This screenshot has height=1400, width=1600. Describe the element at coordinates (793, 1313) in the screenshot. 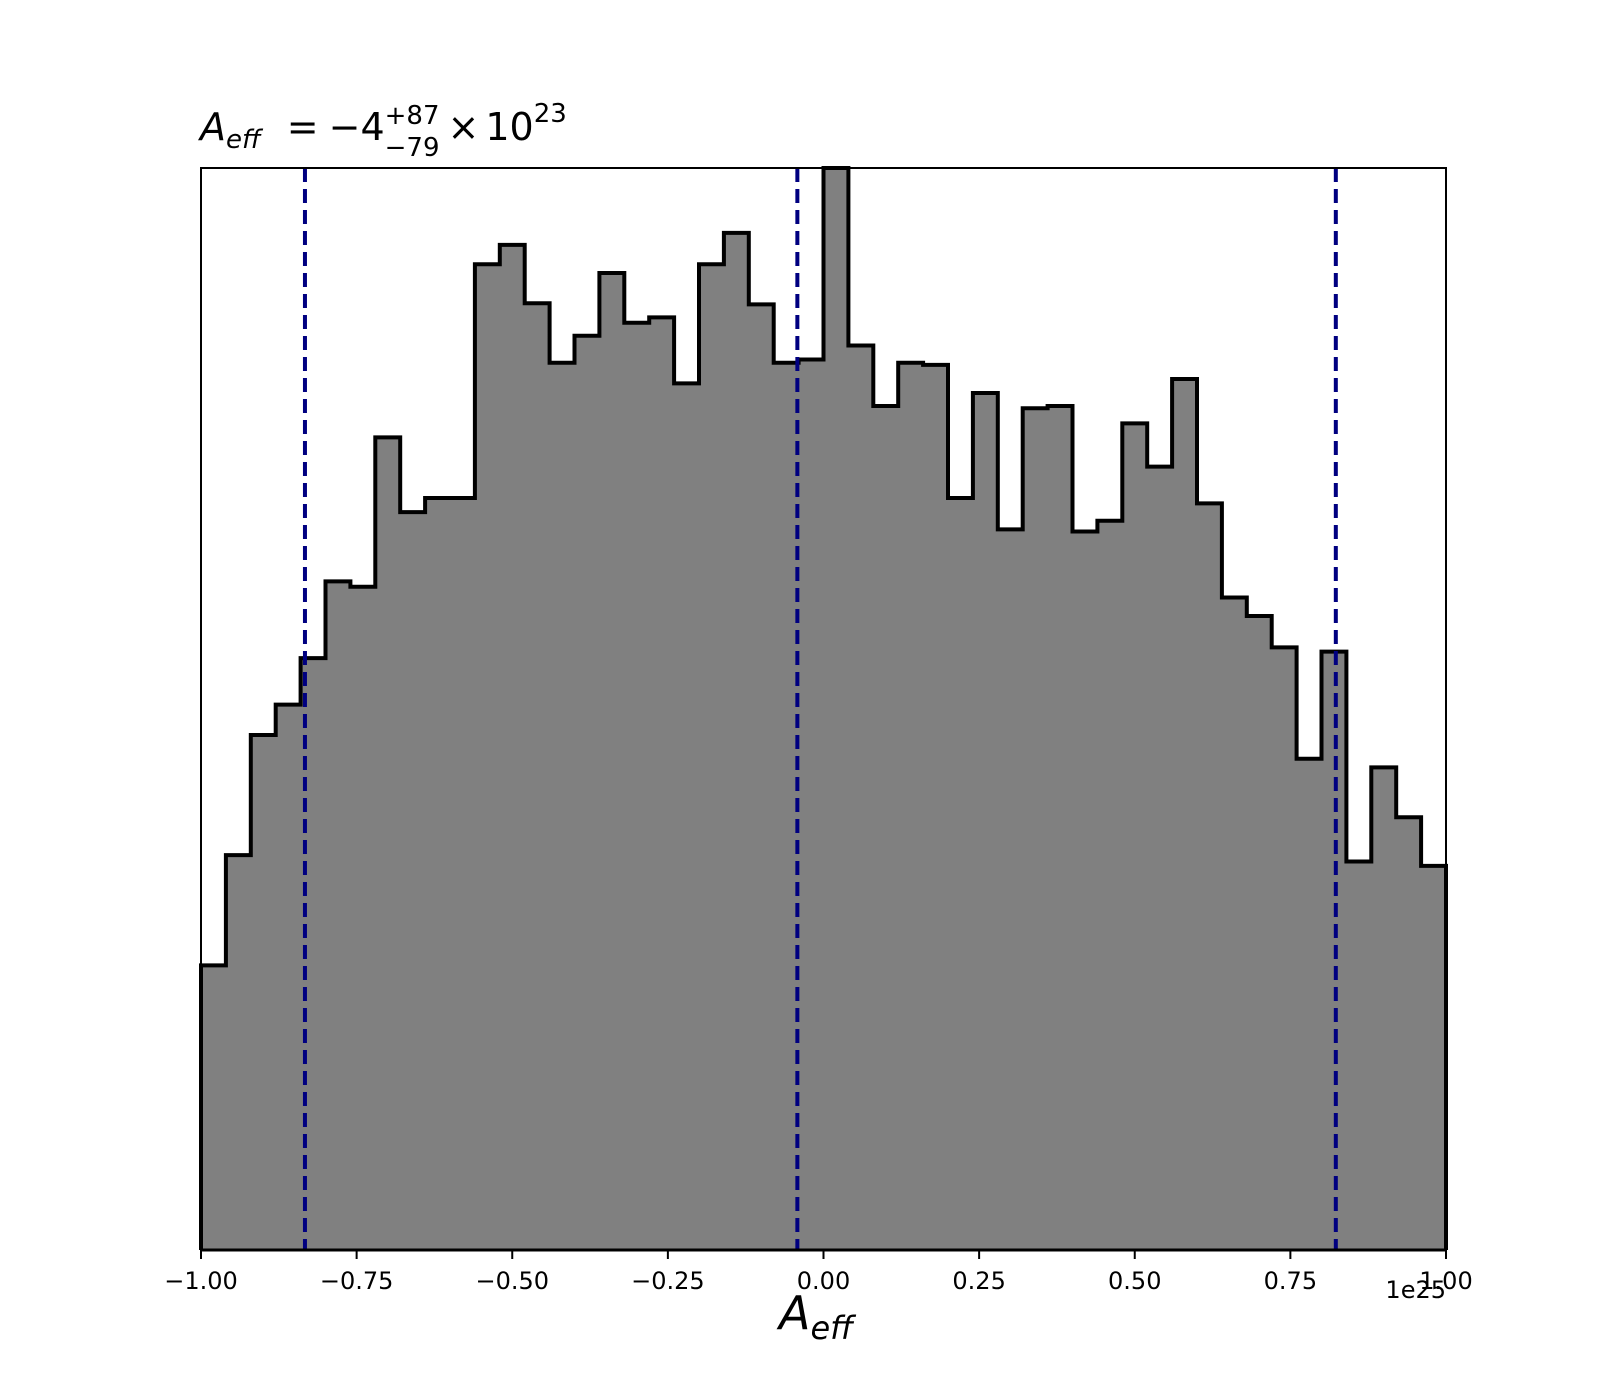

I see `xlabel-symbol: A` at that location.